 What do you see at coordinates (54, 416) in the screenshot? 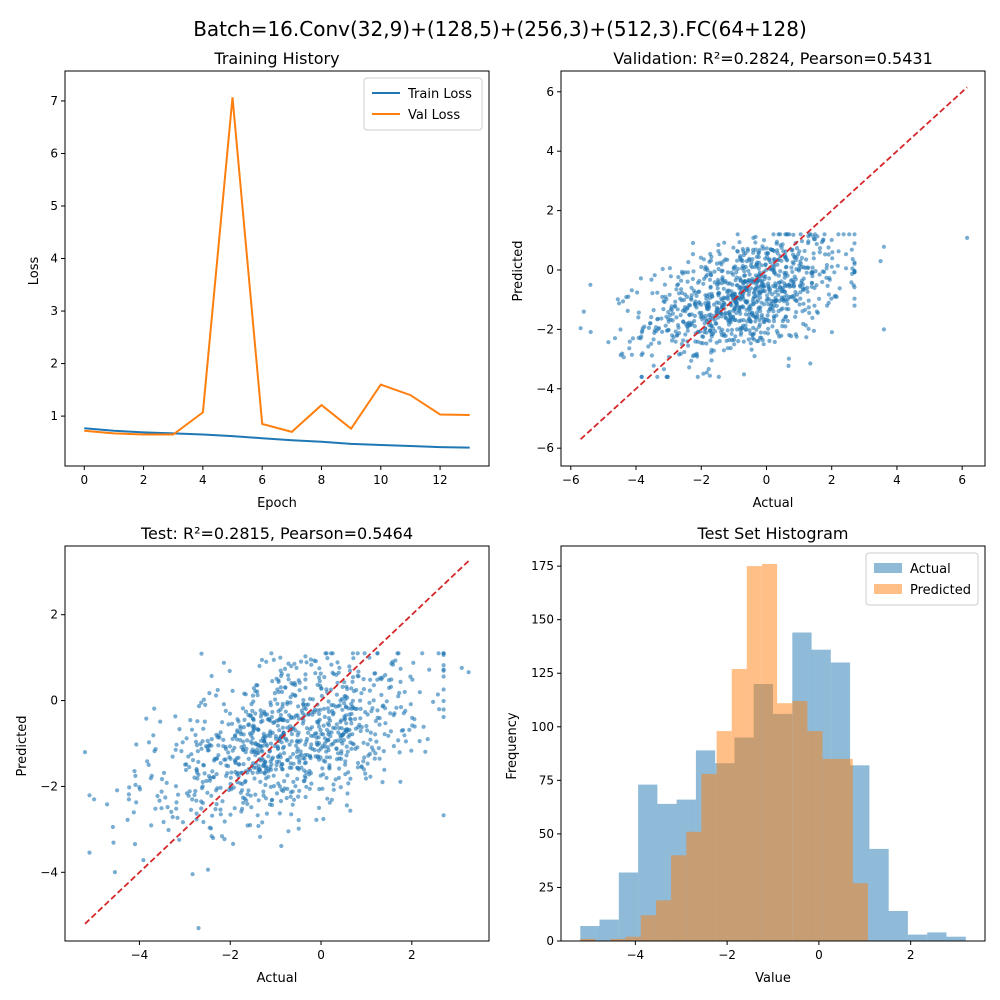
I see `y-tick-label: 1` at bounding box center [54, 416].